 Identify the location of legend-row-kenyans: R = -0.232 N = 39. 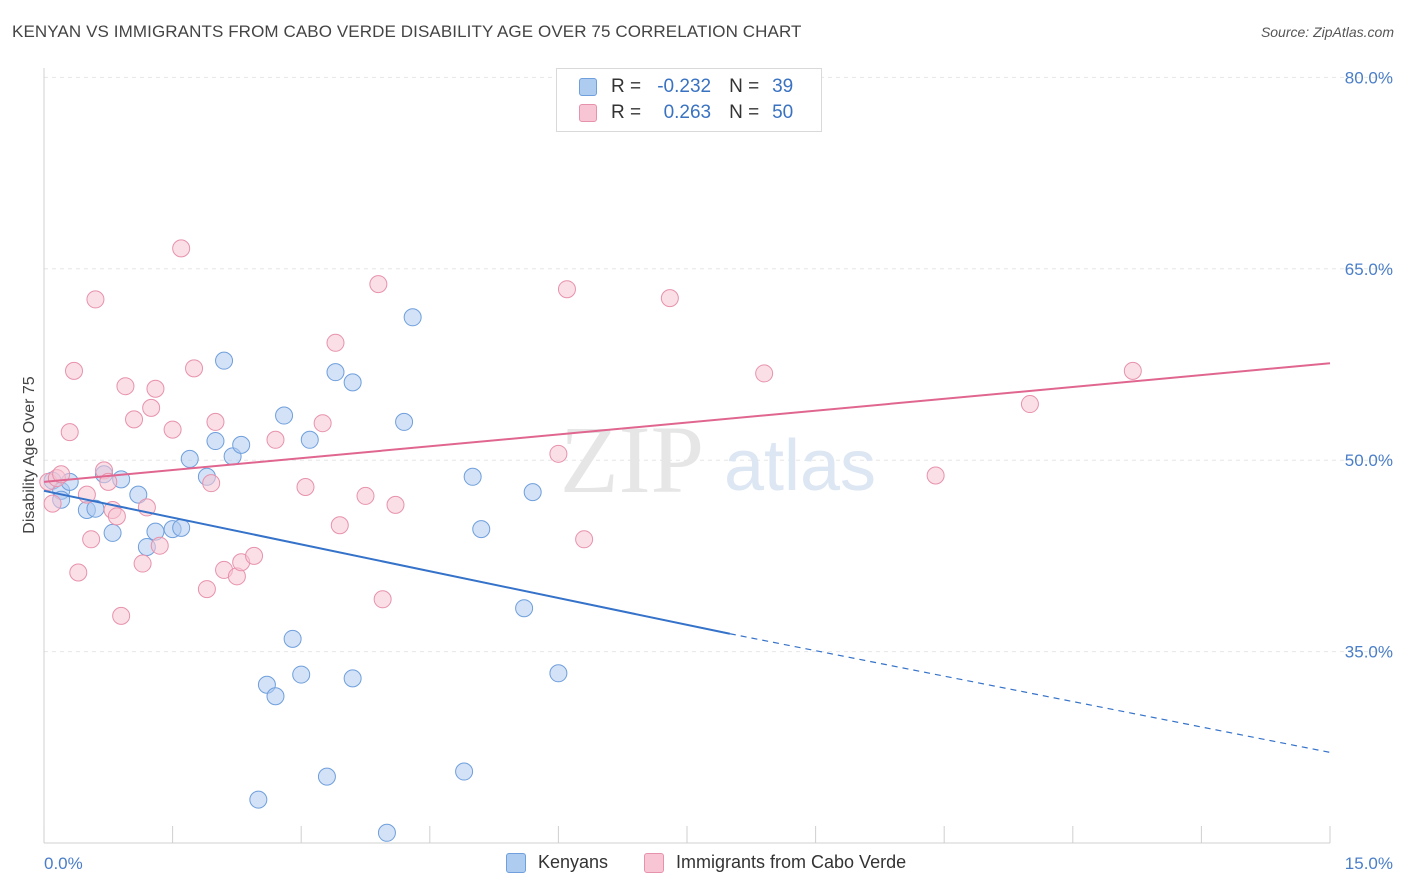
(686, 87).